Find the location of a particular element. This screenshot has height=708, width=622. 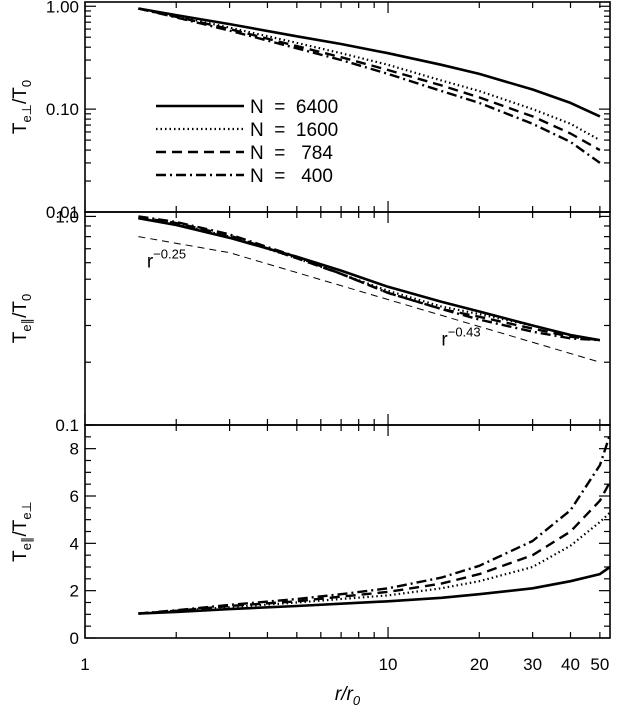

y-tick-label: 0 is located at coordinates (74, 638).